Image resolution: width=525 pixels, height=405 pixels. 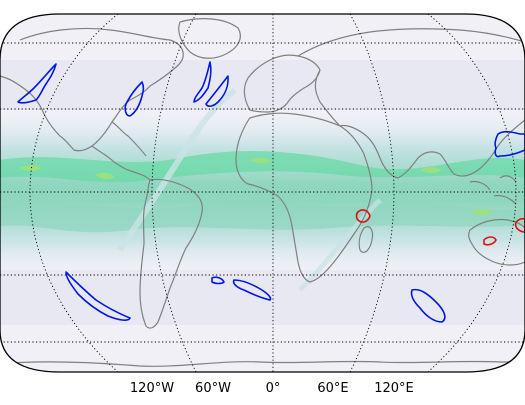 What do you see at coordinates (363, 216) in the screenshot?
I see `contour-high-east-africa` at bounding box center [363, 216].